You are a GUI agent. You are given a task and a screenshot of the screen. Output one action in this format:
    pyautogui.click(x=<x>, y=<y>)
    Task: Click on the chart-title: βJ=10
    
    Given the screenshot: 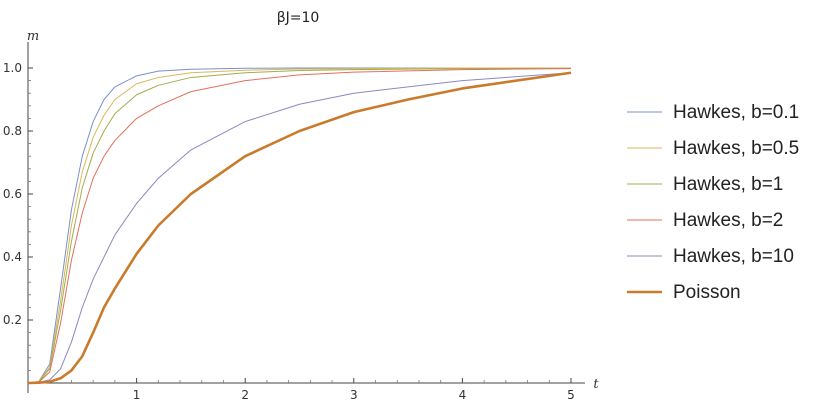 What is the action you would take?
    pyautogui.click(x=298, y=18)
    